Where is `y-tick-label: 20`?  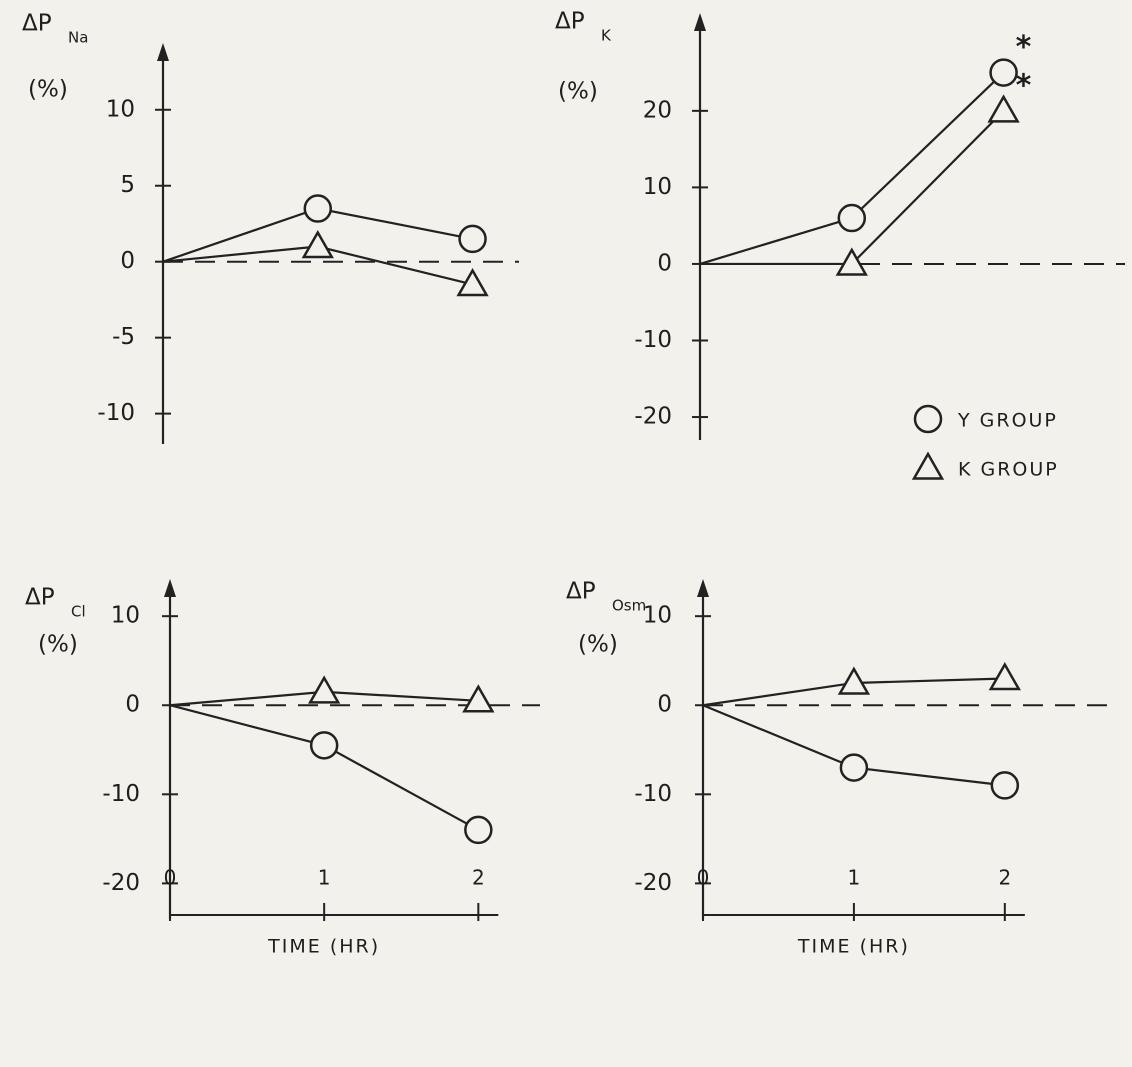 y-tick-label: 20 is located at coordinates (657, 110).